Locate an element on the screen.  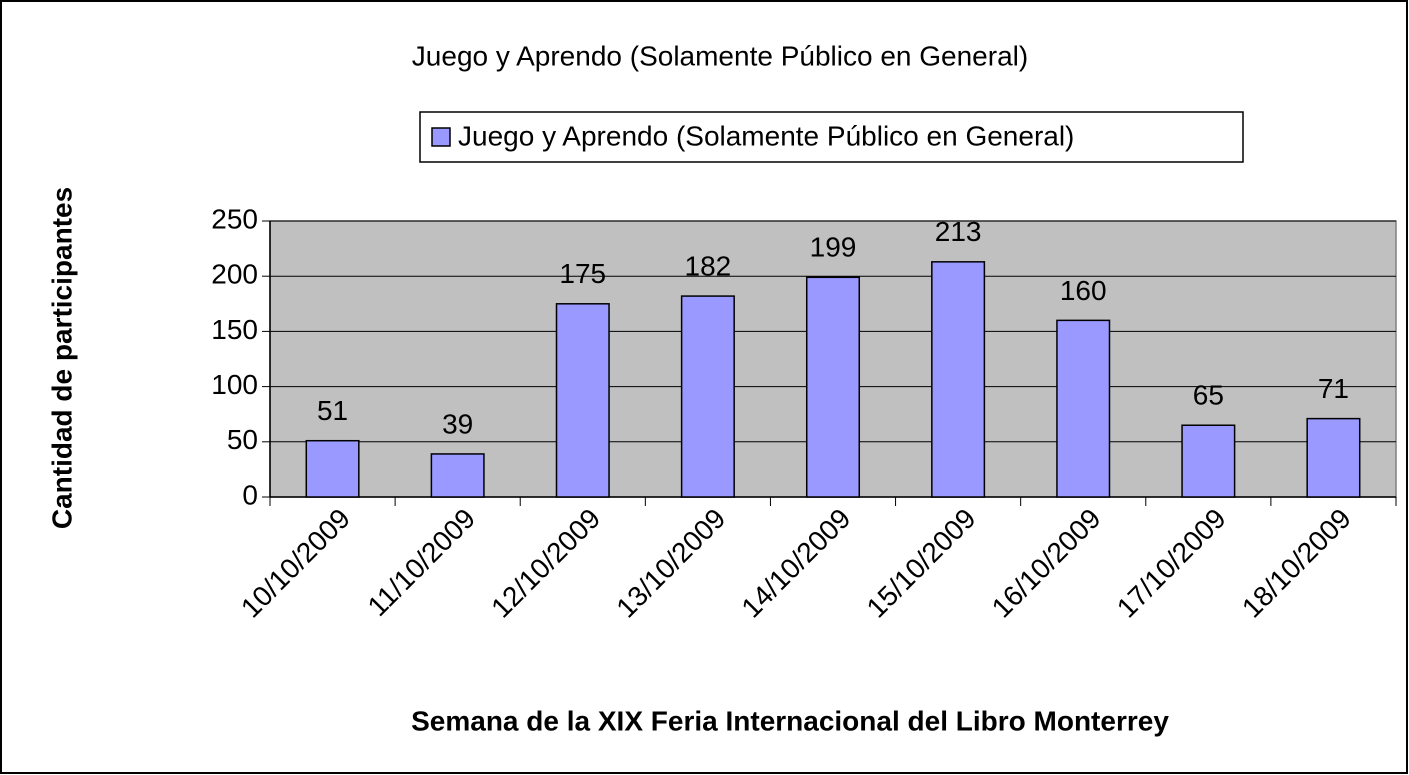
data-label: 182 is located at coordinates (708, 265).